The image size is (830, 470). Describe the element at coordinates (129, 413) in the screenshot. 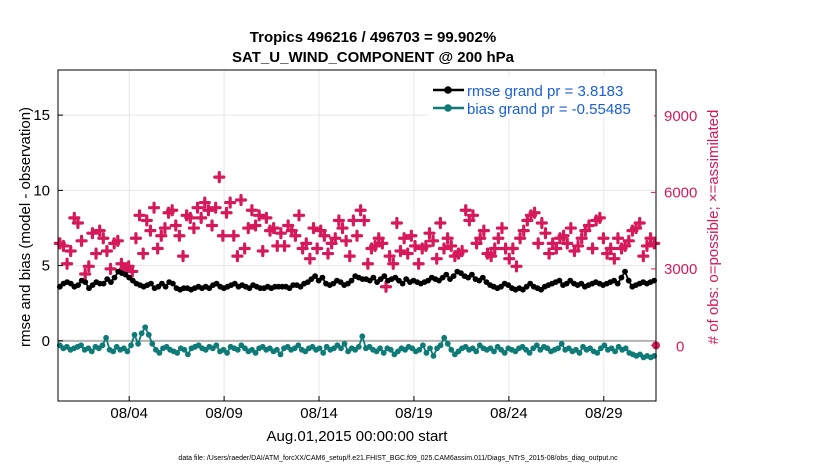

I see `x-tick-label: 08/04` at that location.